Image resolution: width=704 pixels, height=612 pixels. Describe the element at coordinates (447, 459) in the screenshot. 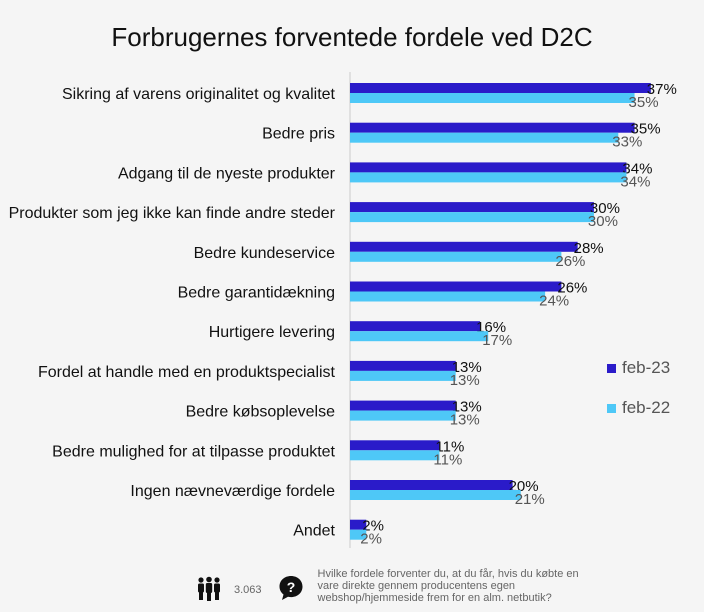

I see `data-label-feb-22: 11%` at that location.